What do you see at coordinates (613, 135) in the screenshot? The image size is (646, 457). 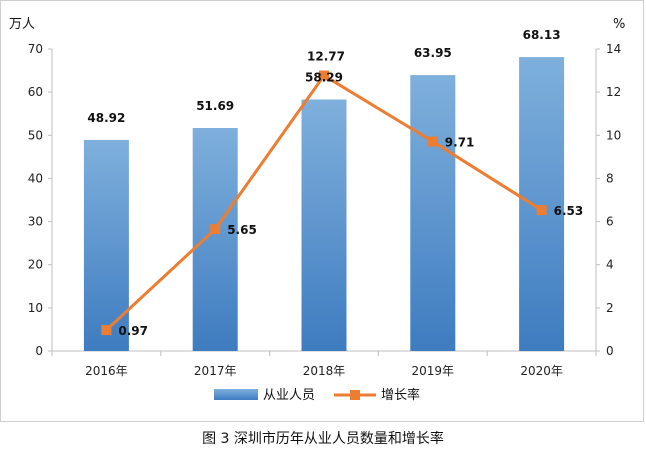 I see `y2-tick-label: 10` at bounding box center [613, 135].